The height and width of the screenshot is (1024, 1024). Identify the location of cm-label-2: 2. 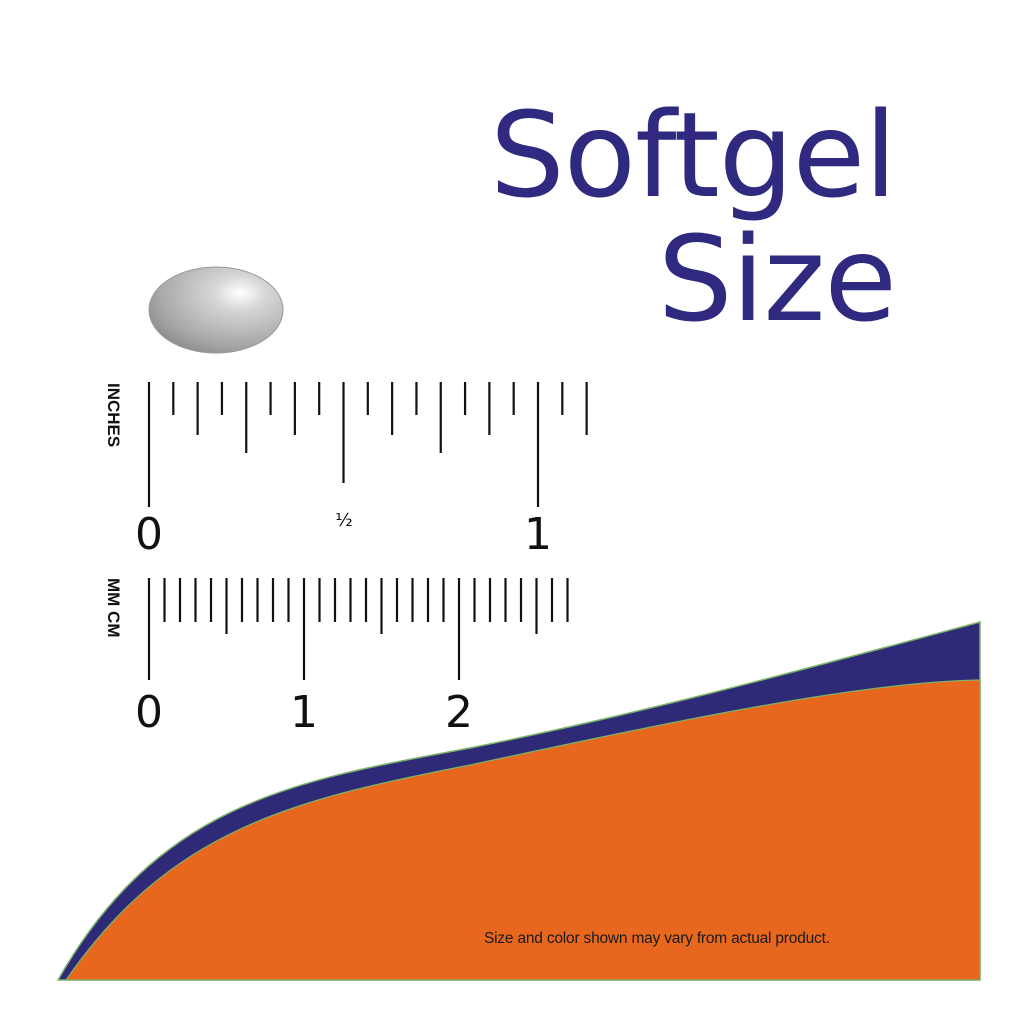
(459, 712).